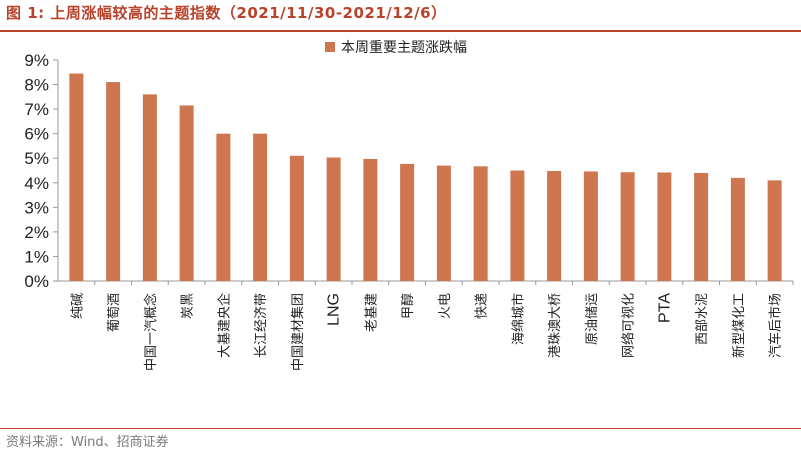  I want to click on x-category-label: 新型煤化工, so click(739, 325).